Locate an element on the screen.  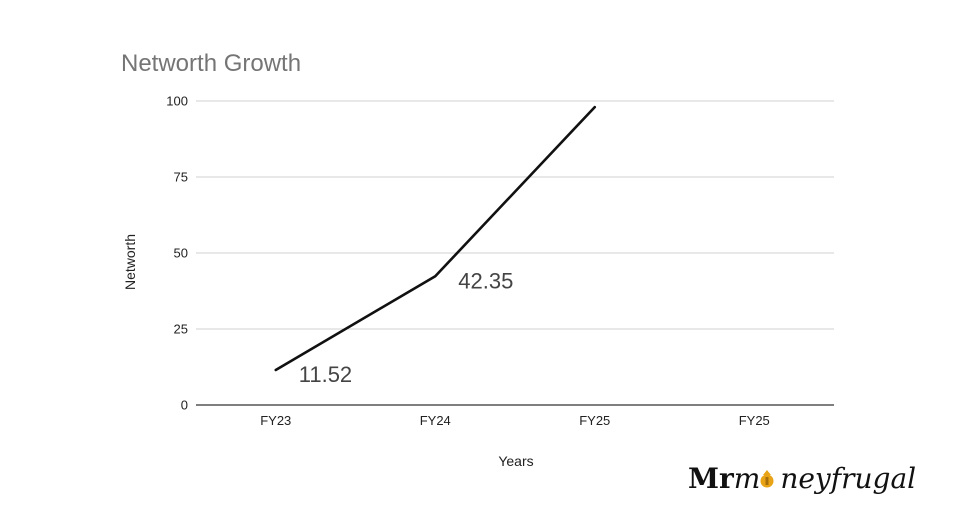
data-label: 11.52 is located at coordinates (325, 374).